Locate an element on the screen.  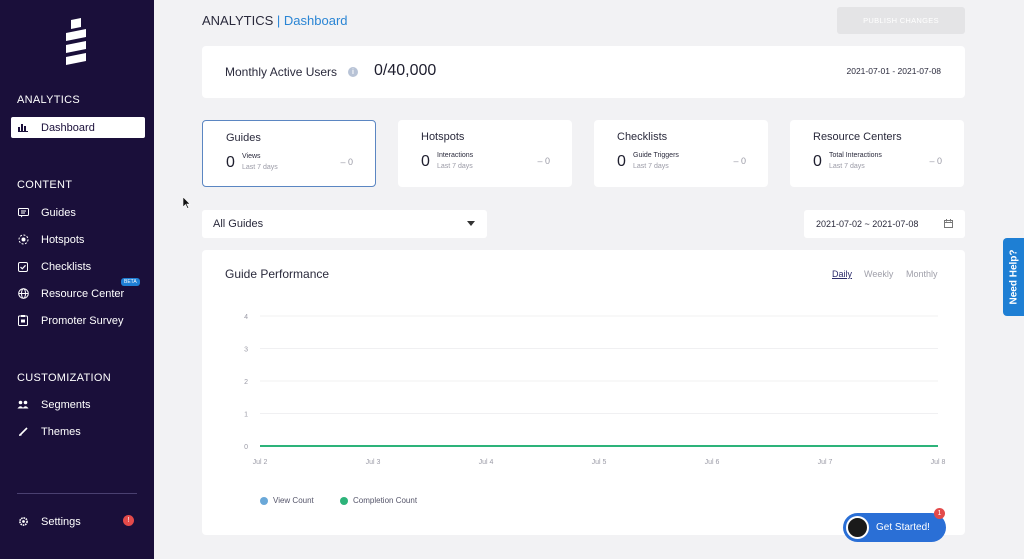
y-tick-label: 0 is located at coordinates (246, 447).